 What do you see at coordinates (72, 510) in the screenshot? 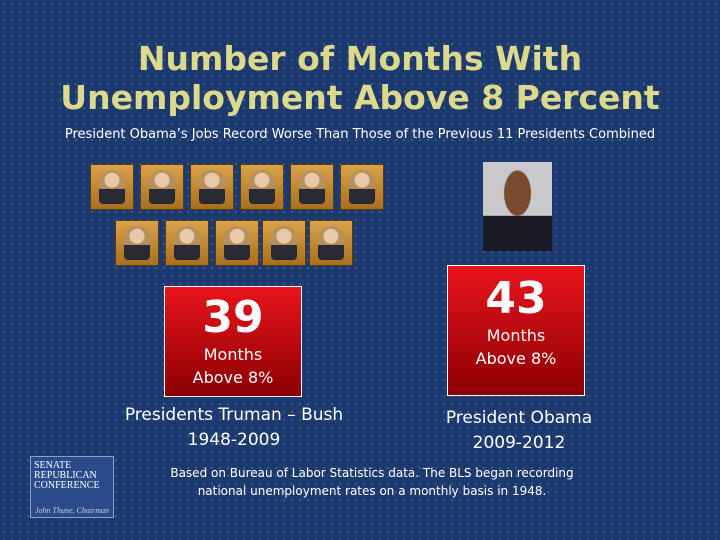
I see `logo-chairman: John Thune, Chairman` at bounding box center [72, 510].